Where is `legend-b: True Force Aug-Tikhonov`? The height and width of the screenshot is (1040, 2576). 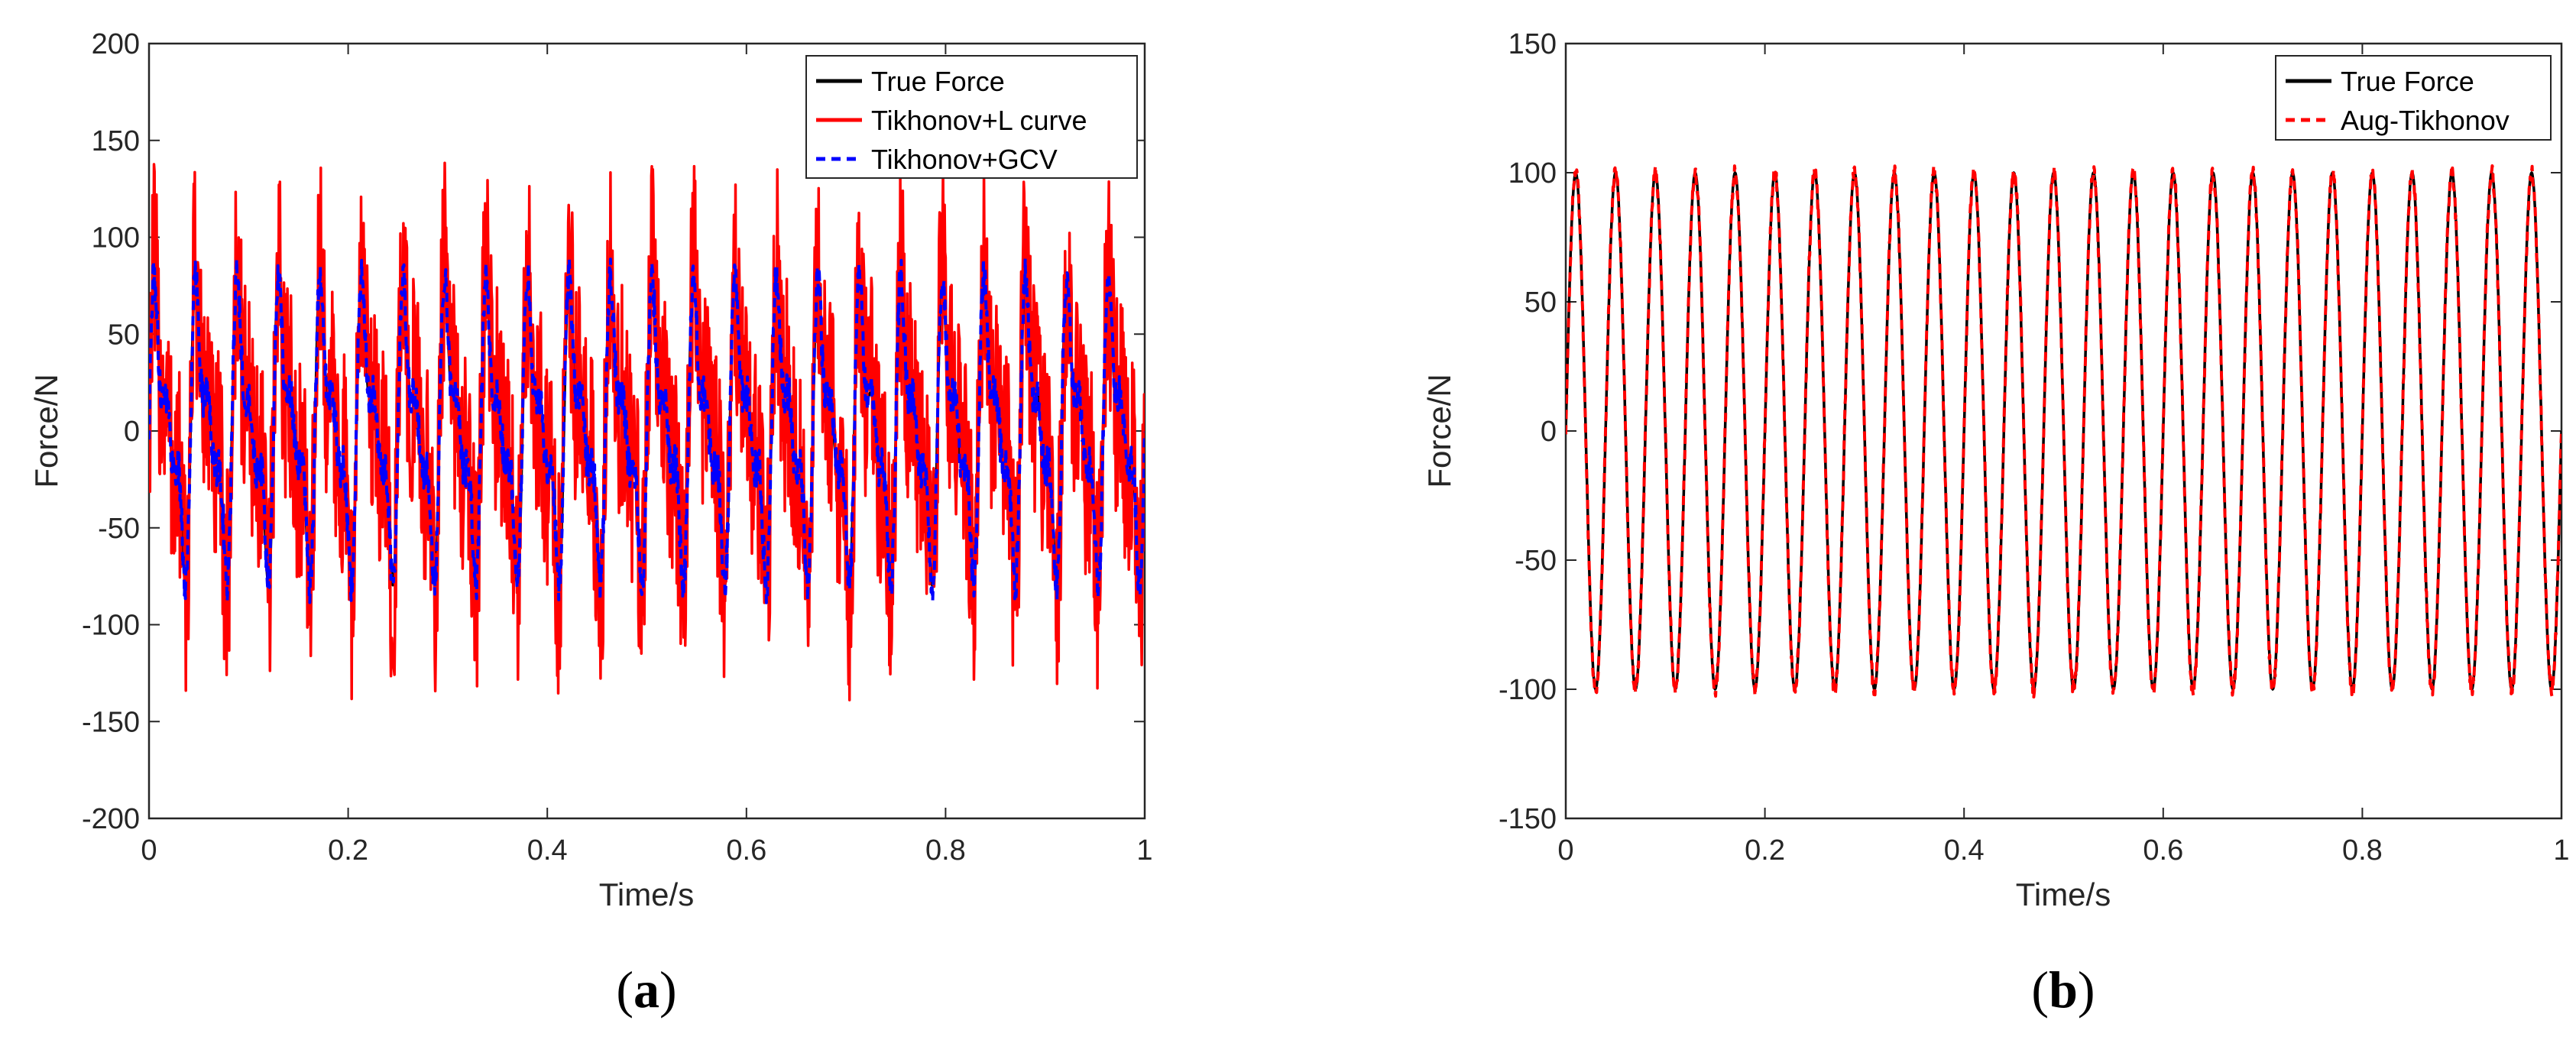
legend-b: True Force Aug-Tikhonov is located at coordinates (2413, 98).